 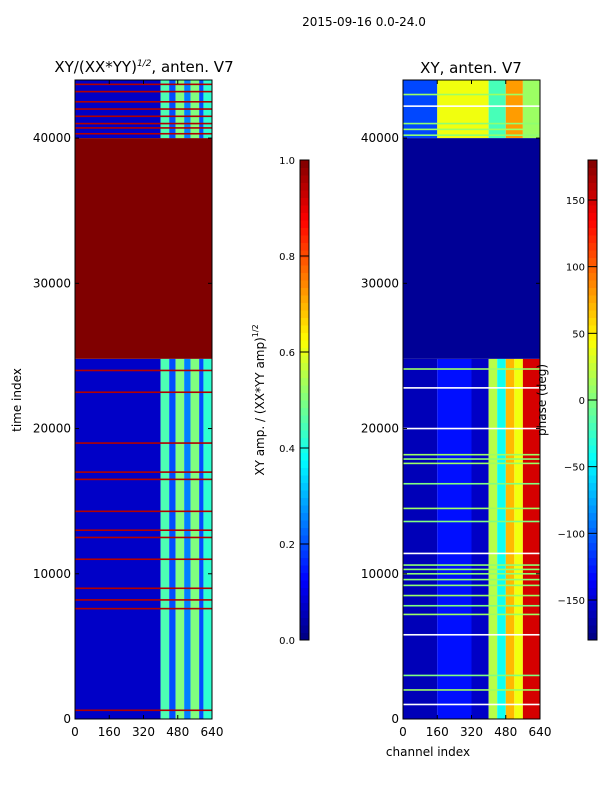 I want to click on figure-suptitle: 2015-09-16 0.0-24.0, so click(x=364, y=22).